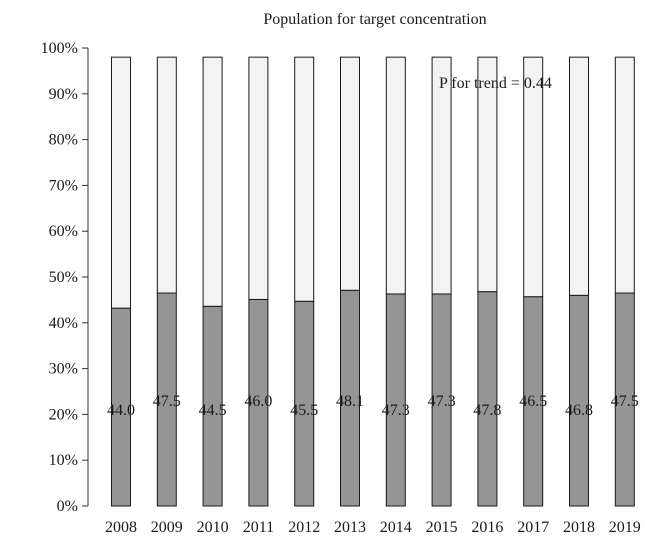 The height and width of the screenshot is (542, 645). What do you see at coordinates (63, 414) in the screenshot?
I see `y-tick-label: 20%` at bounding box center [63, 414].